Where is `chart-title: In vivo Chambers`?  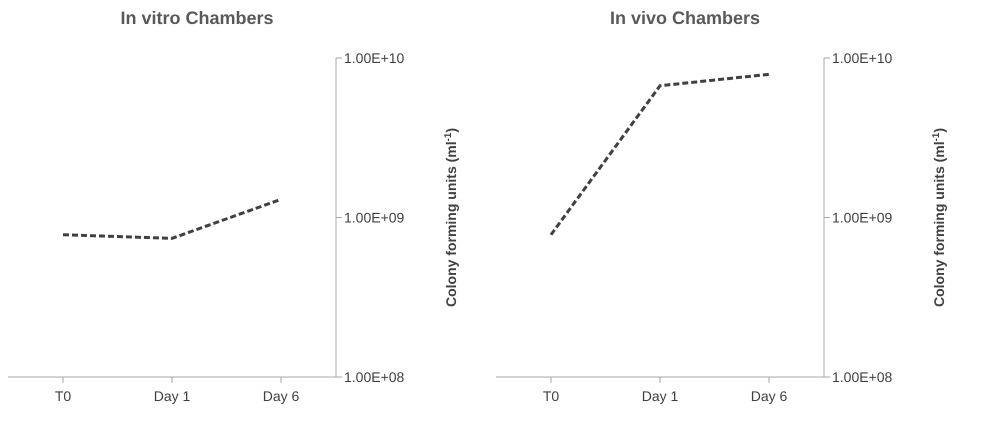
chart-title: In vivo Chambers is located at coordinates (685, 19).